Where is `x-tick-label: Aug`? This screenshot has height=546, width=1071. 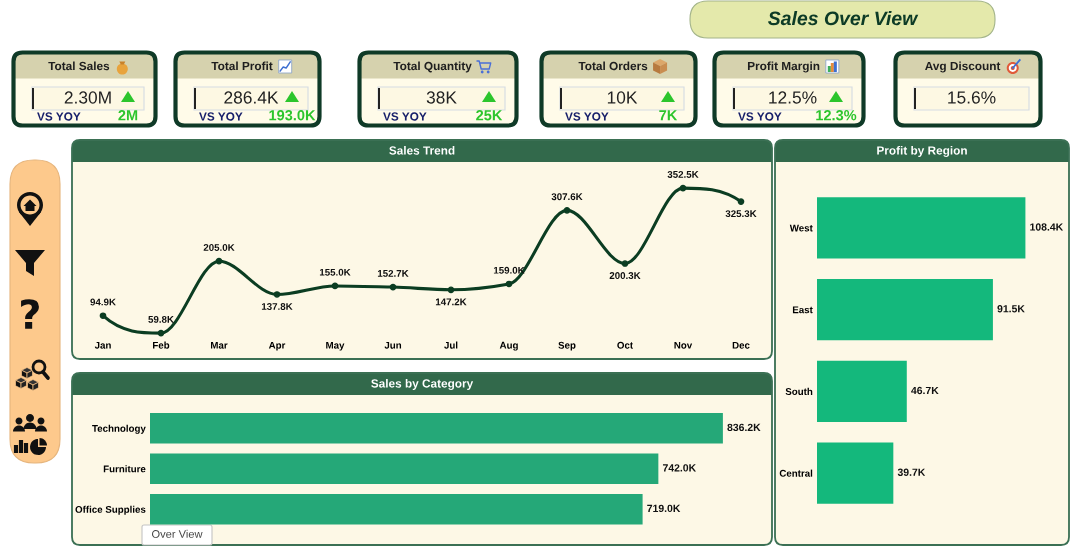 x-tick-label: Aug is located at coordinates (508, 346).